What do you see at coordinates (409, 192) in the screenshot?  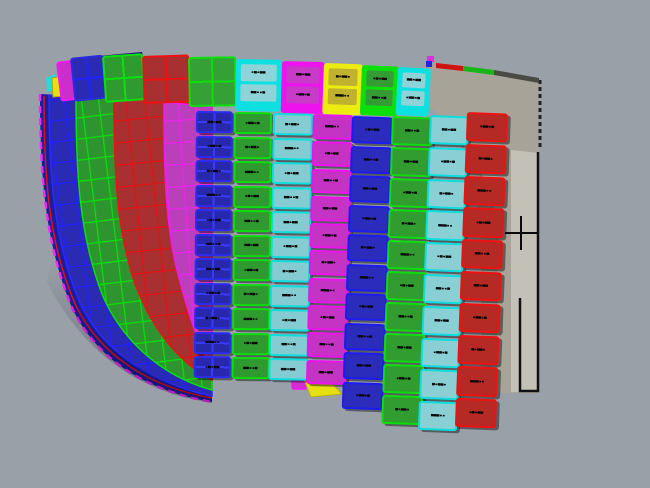 I see `plate-green-b-3: ▪■■▪■` at bounding box center [409, 192].